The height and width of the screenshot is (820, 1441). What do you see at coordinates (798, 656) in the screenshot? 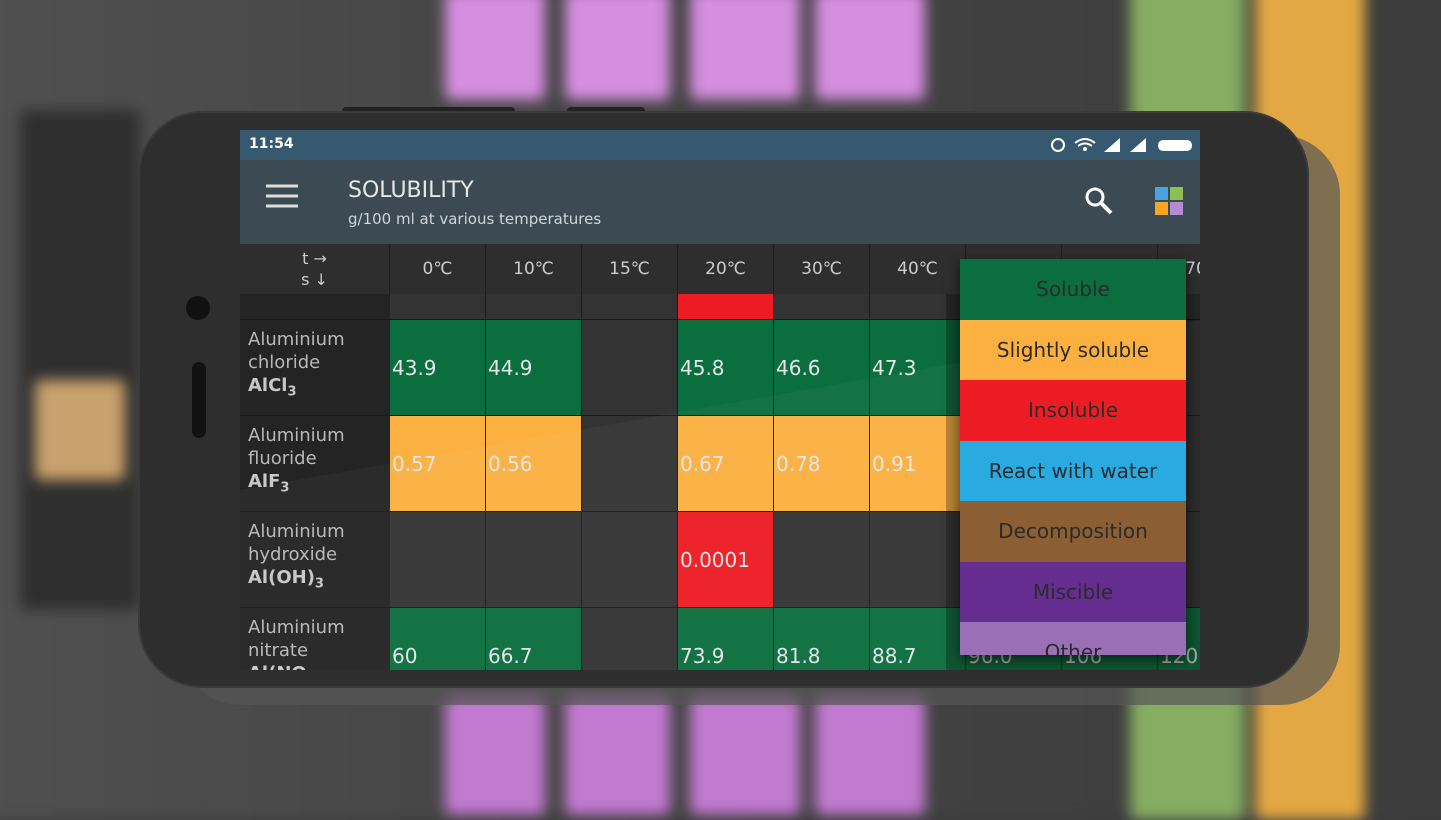
I see `cell-value: 81.8` at bounding box center [798, 656].